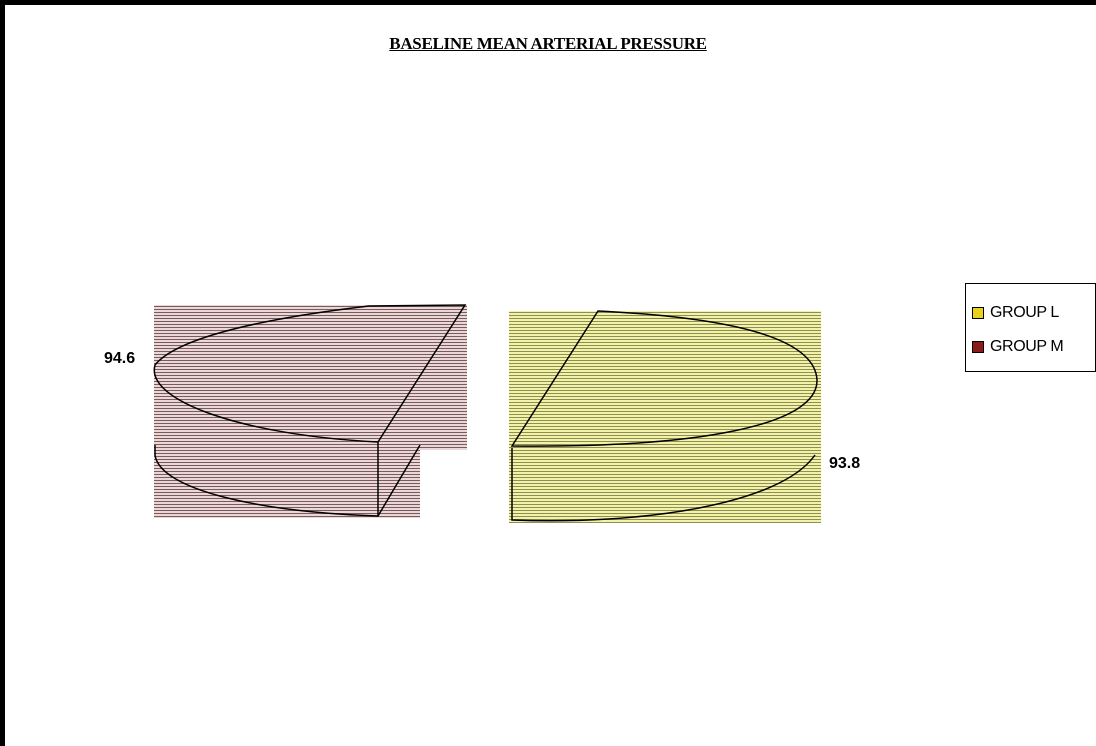  What do you see at coordinates (978, 313) in the screenshot?
I see `legend-swatch-group-l` at bounding box center [978, 313].